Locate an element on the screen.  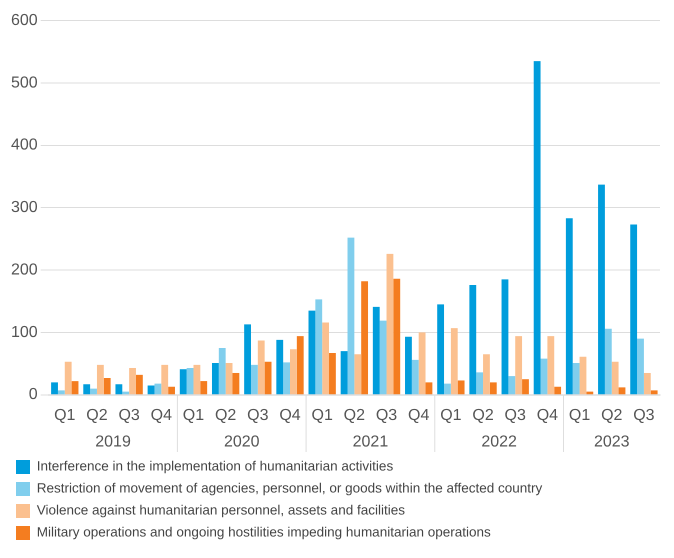
text: 2021 is located at coordinates (370, 441).